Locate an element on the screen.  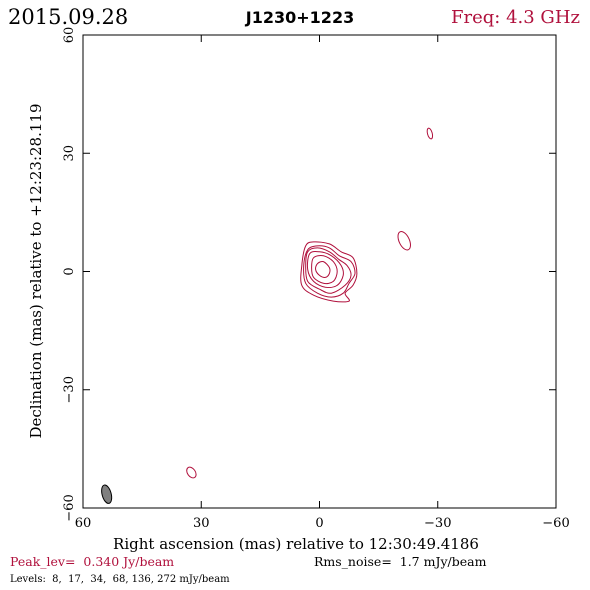
peak-level: Peak_lev= 0.340 Jy/beam is located at coordinates (92, 561).